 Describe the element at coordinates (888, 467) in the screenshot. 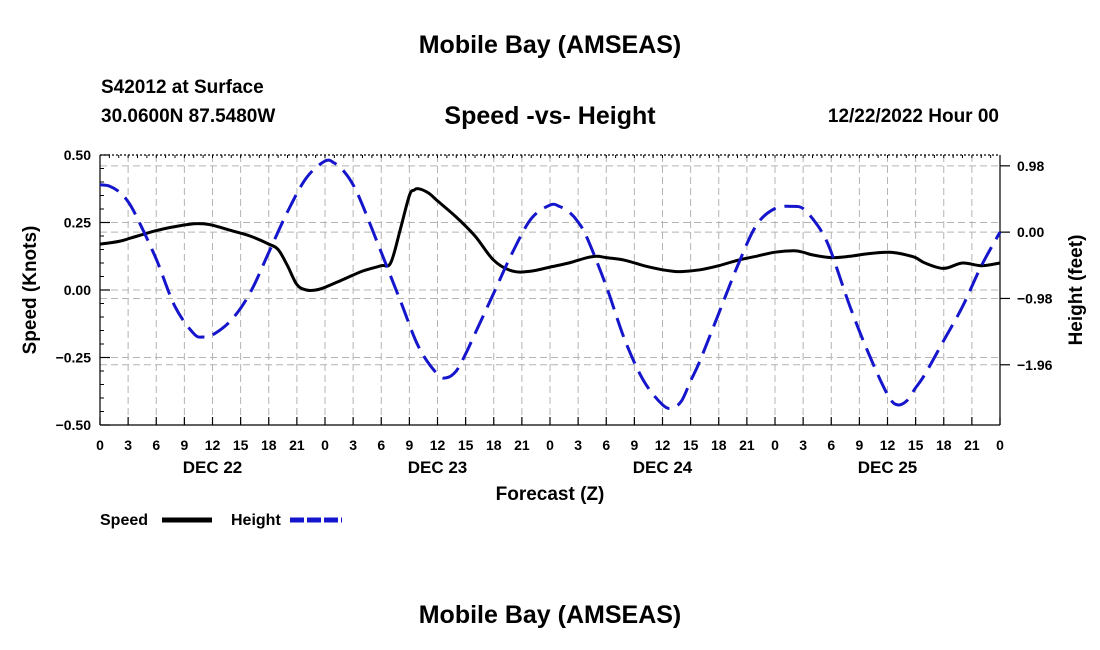

I see `day-label: DEC 25` at that location.